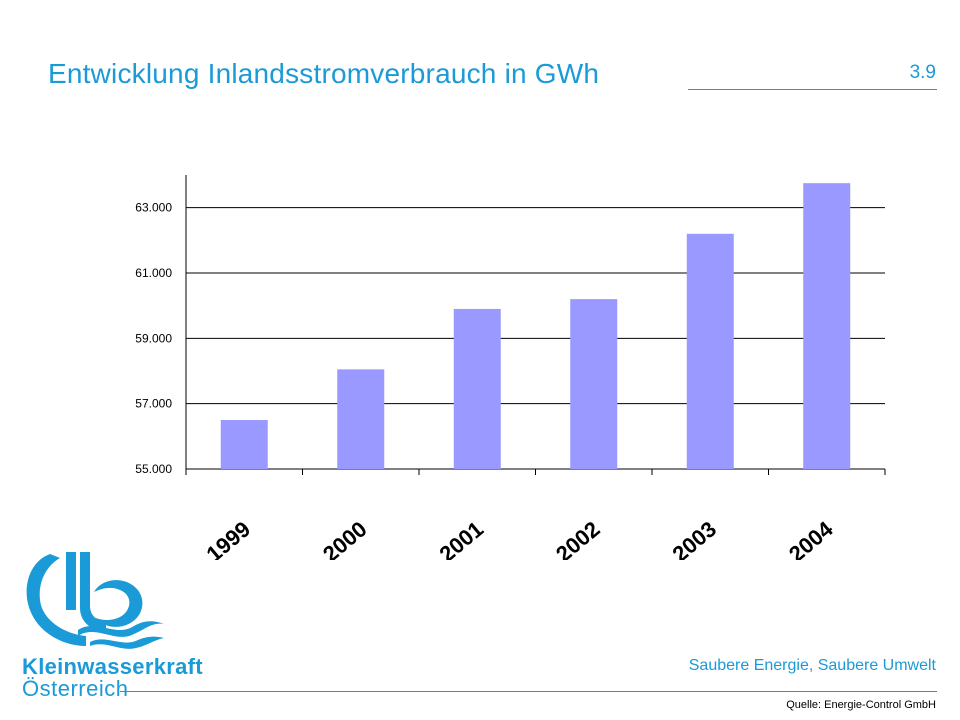  What do you see at coordinates (153, 208) in the screenshot?
I see `y-tick-label: 63.000` at bounding box center [153, 208].